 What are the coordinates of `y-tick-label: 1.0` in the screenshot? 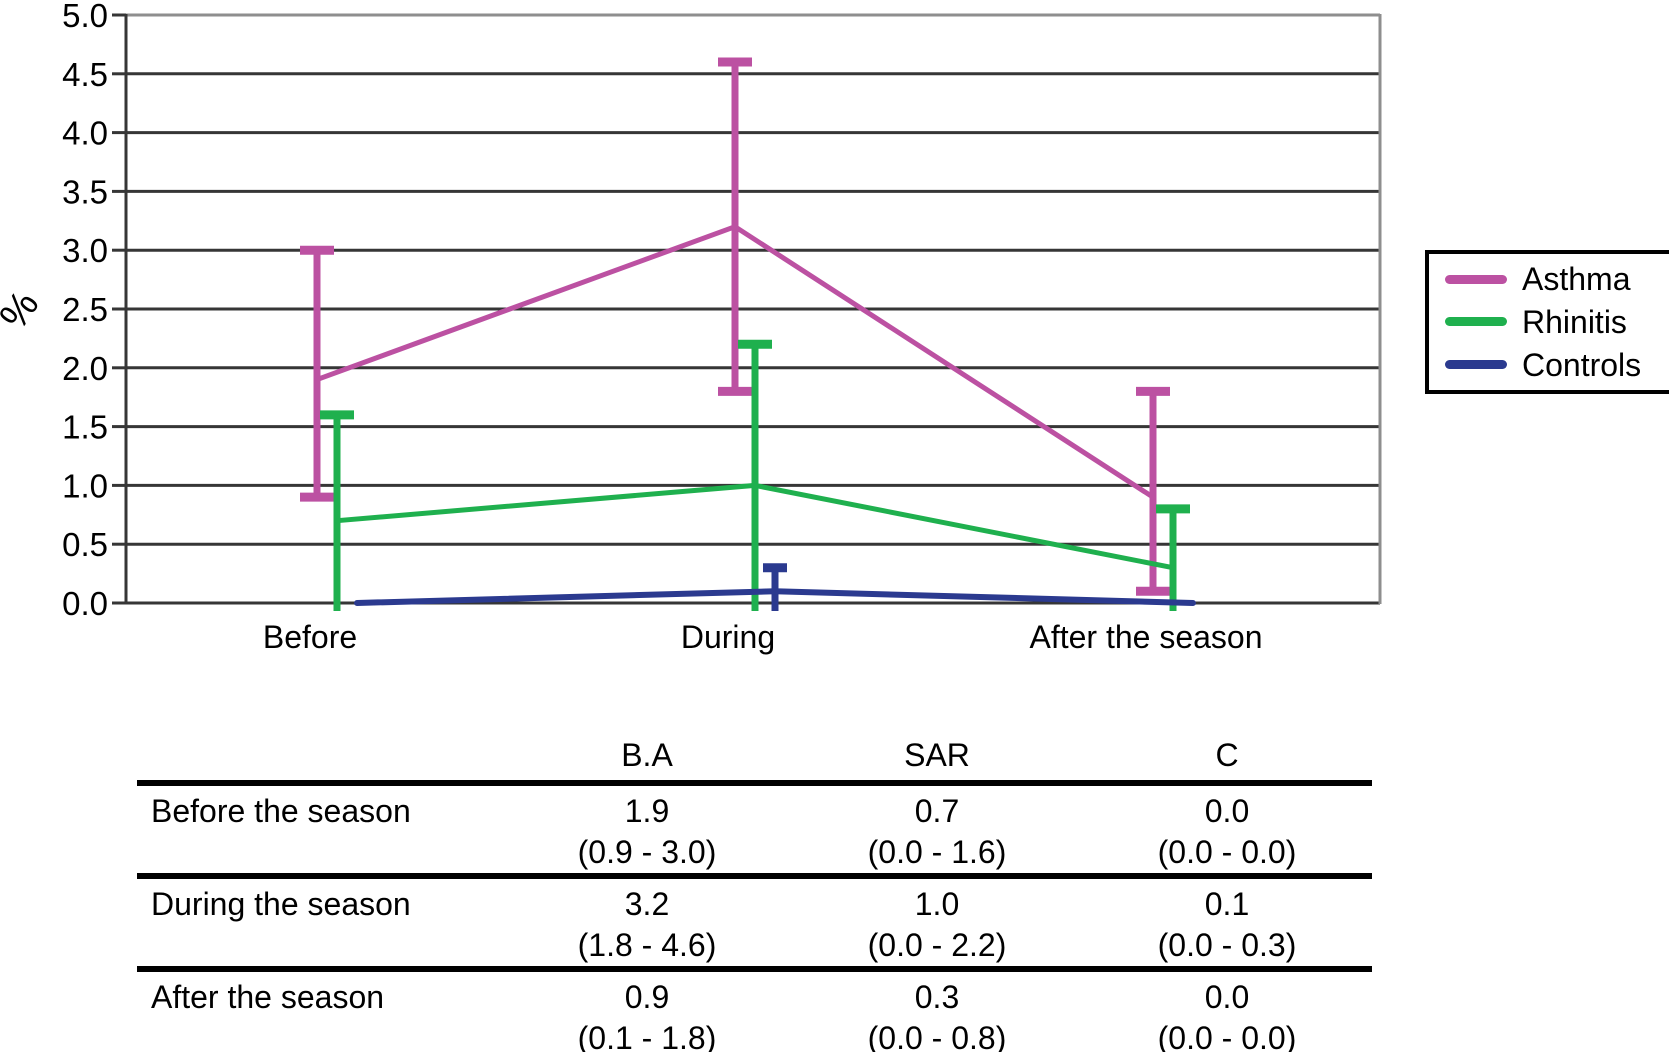 It's located at (85, 485).